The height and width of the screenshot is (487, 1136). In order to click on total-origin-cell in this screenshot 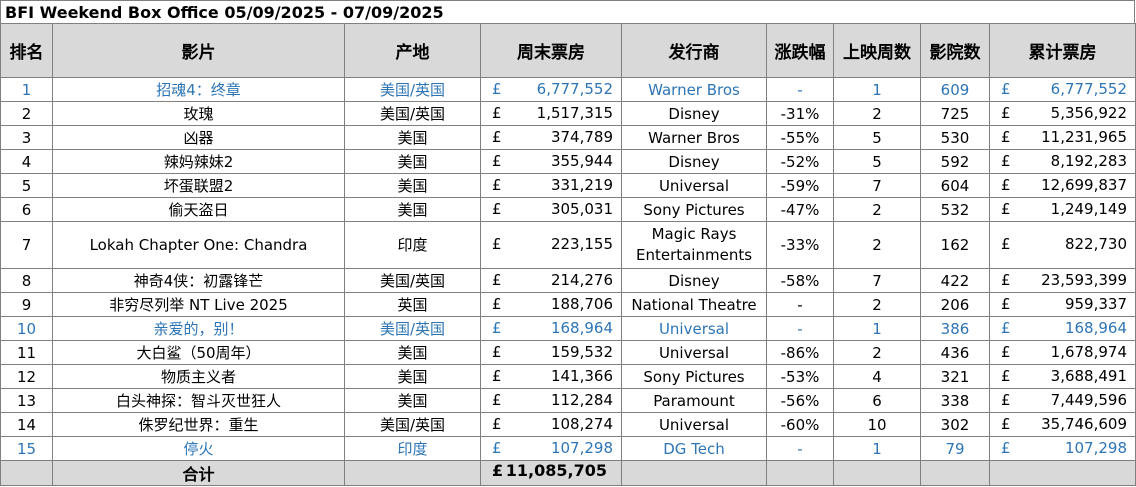, I will do `click(412, 473)`.